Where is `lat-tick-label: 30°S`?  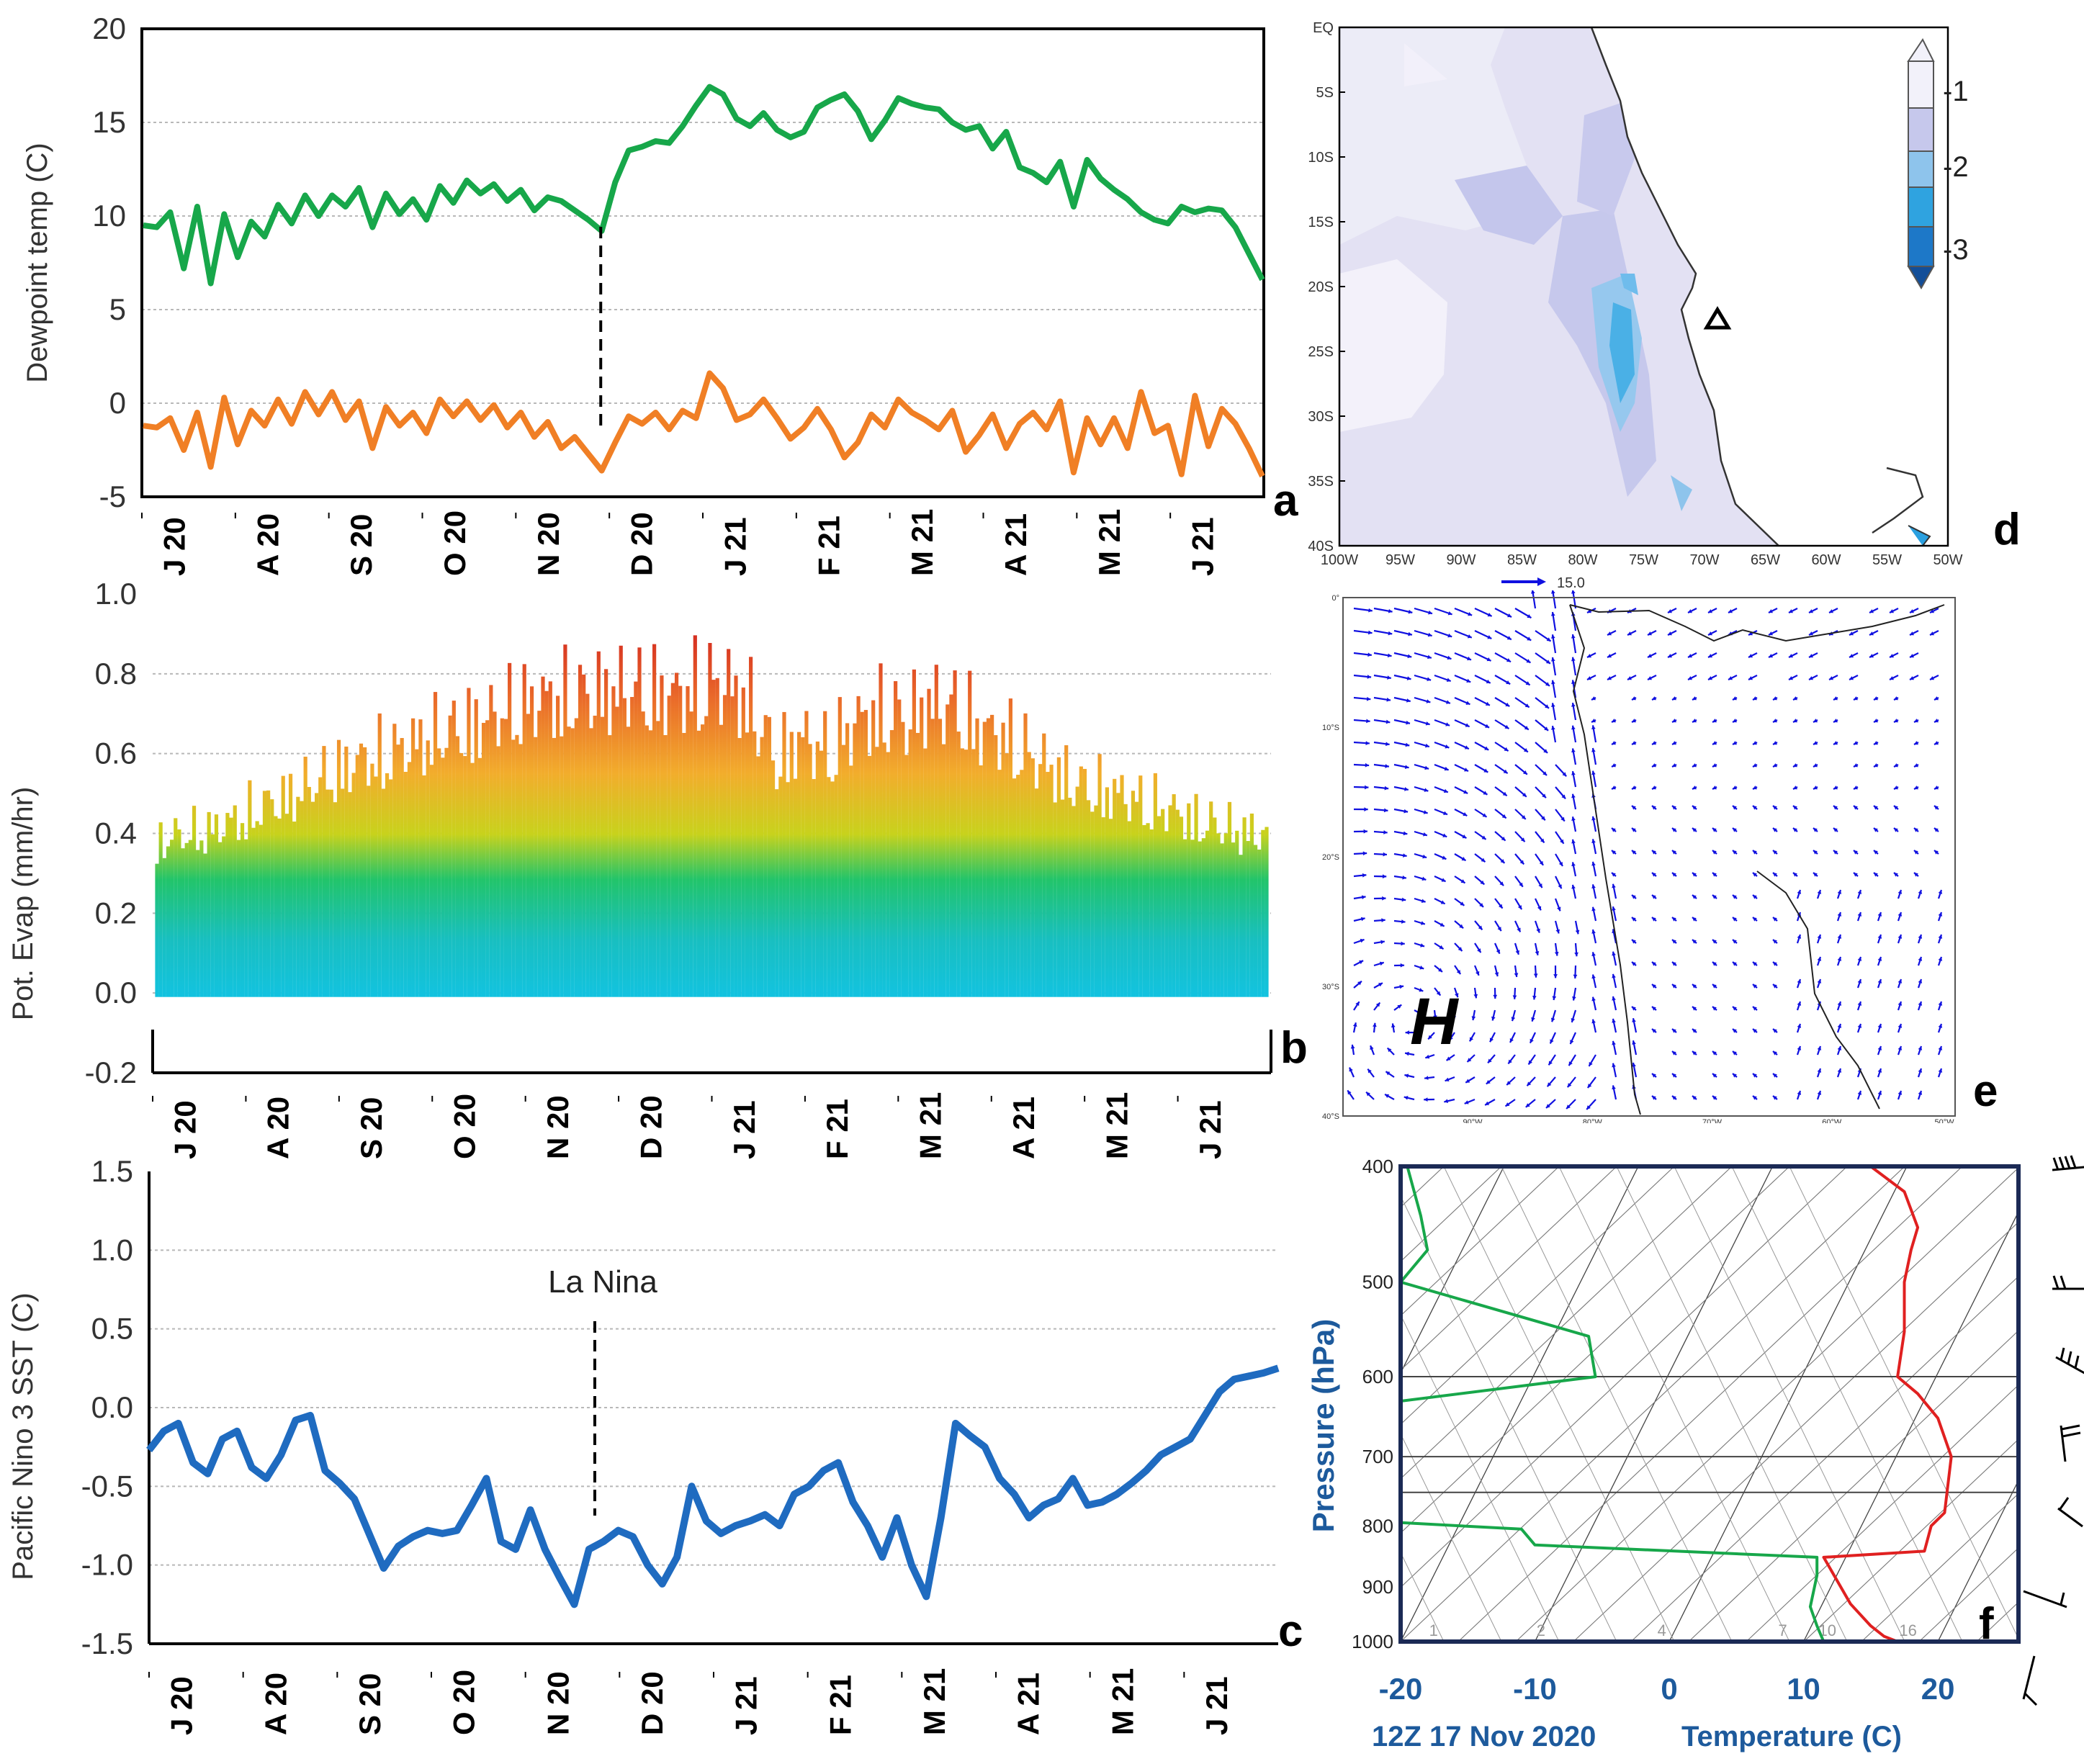 lat-tick-label: 30°S is located at coordinates (1330, 987).